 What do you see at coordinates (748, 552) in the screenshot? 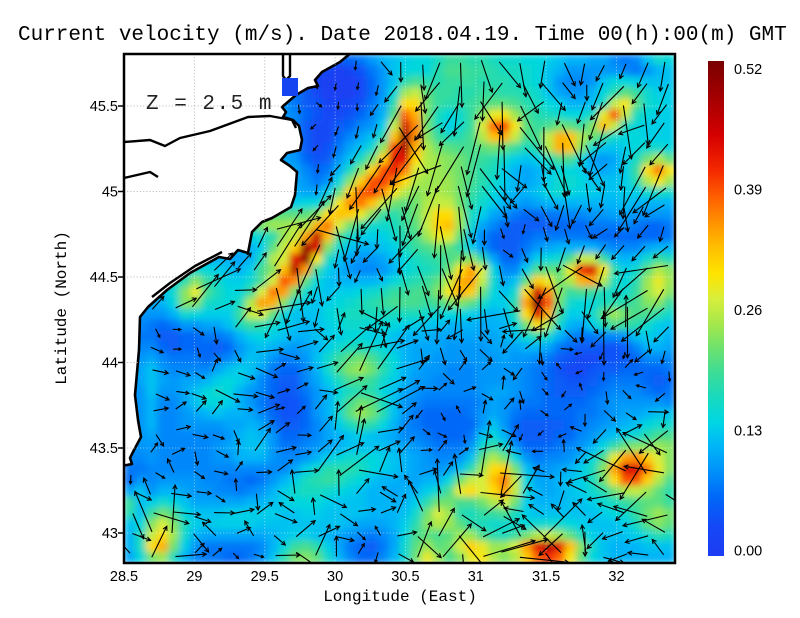
I see `svg-text: 0.00` at bounding box center [748, 552].